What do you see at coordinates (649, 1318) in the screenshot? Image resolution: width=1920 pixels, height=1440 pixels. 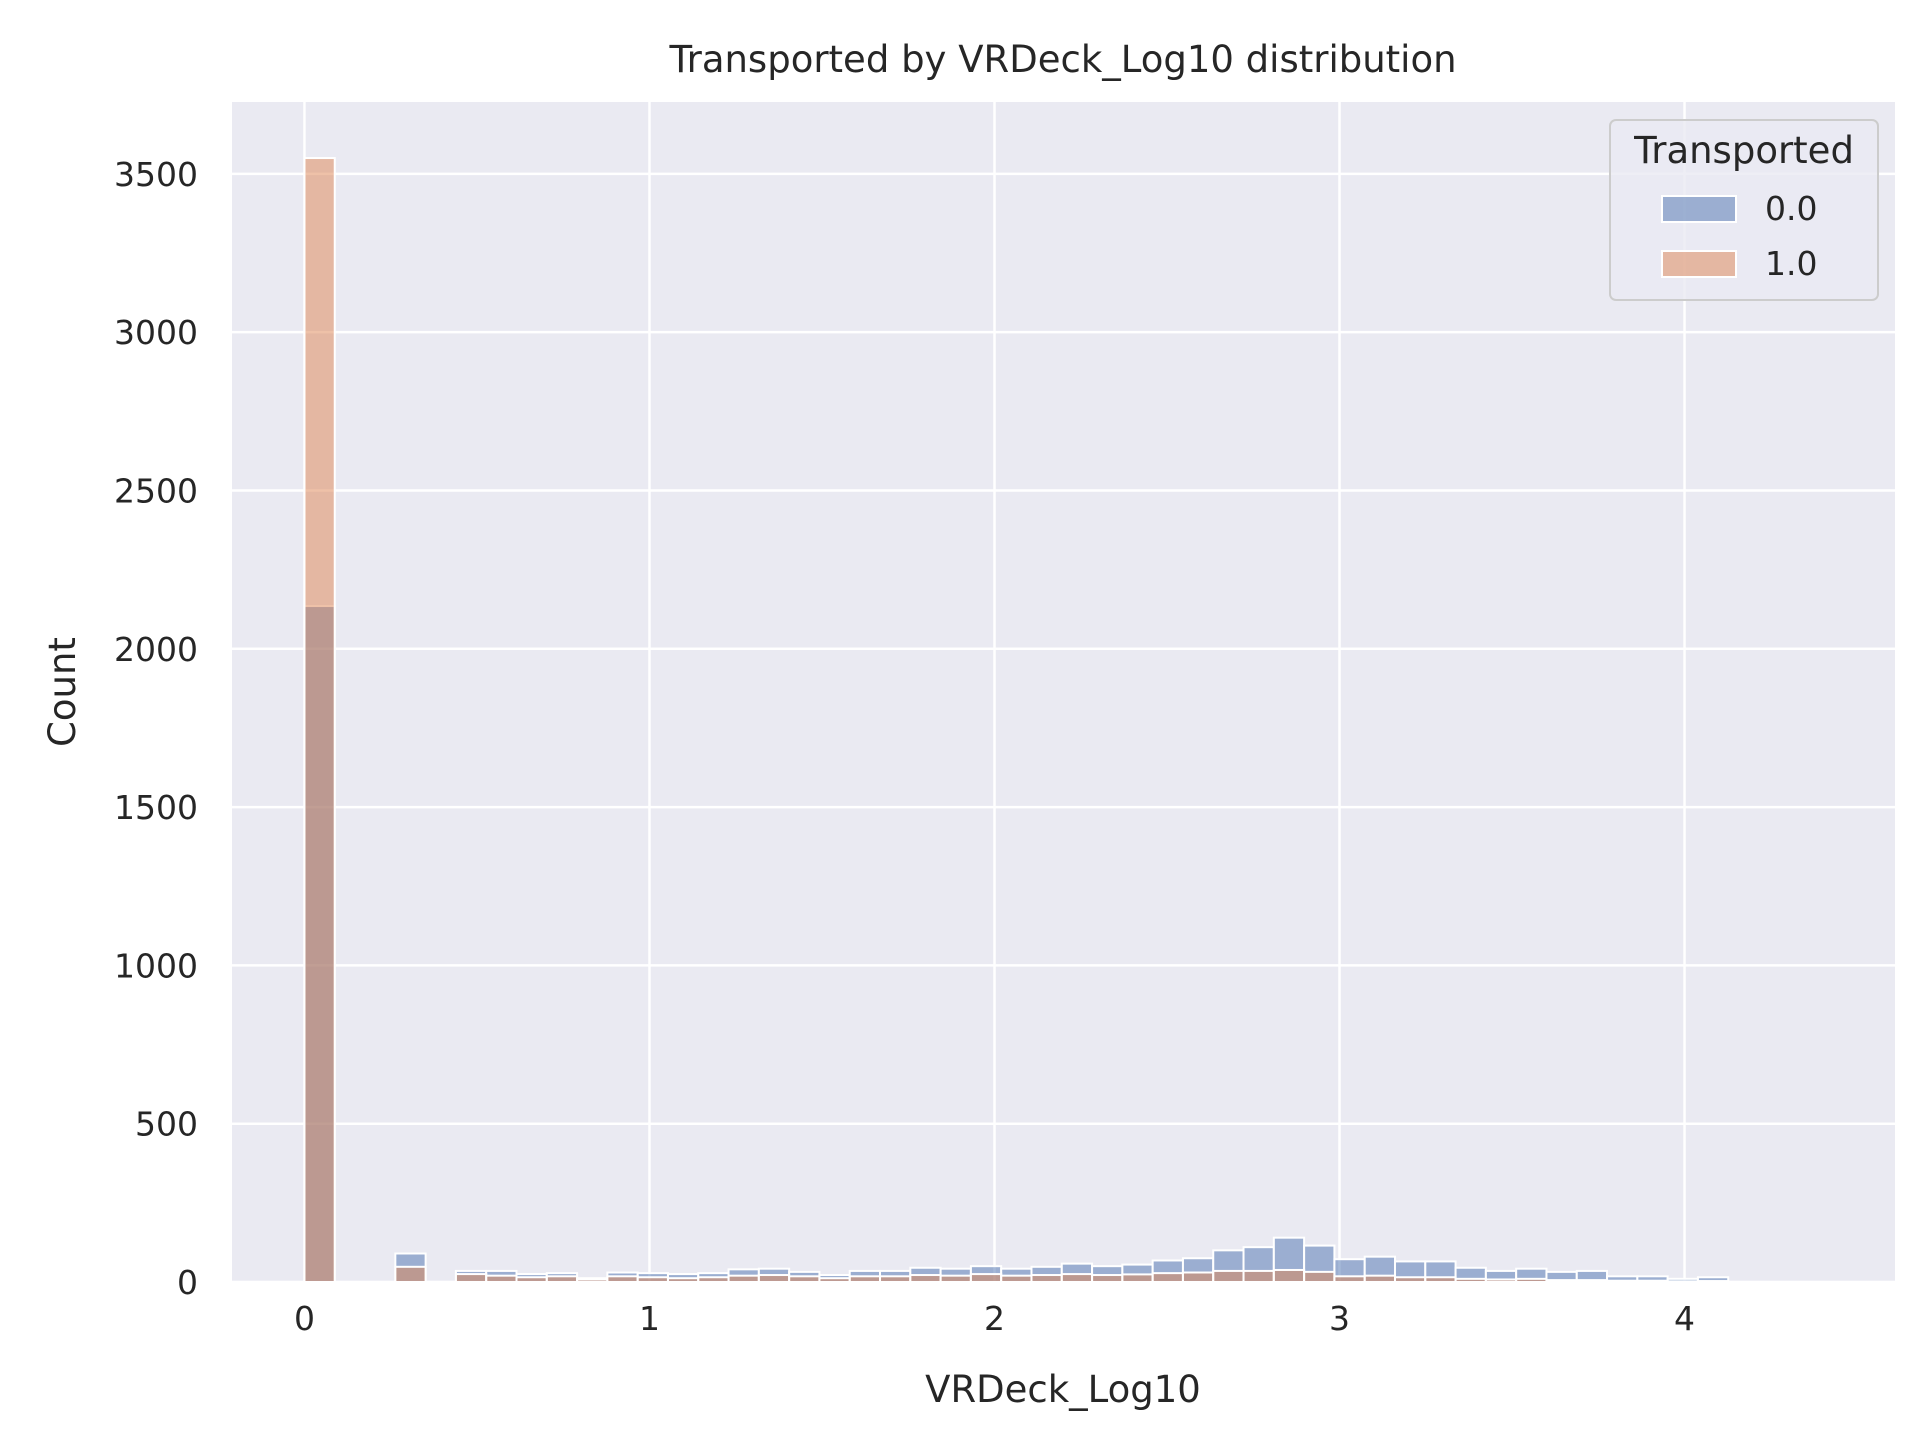 I see `x-tick-label: 1` at bounding box center [649, 1318].